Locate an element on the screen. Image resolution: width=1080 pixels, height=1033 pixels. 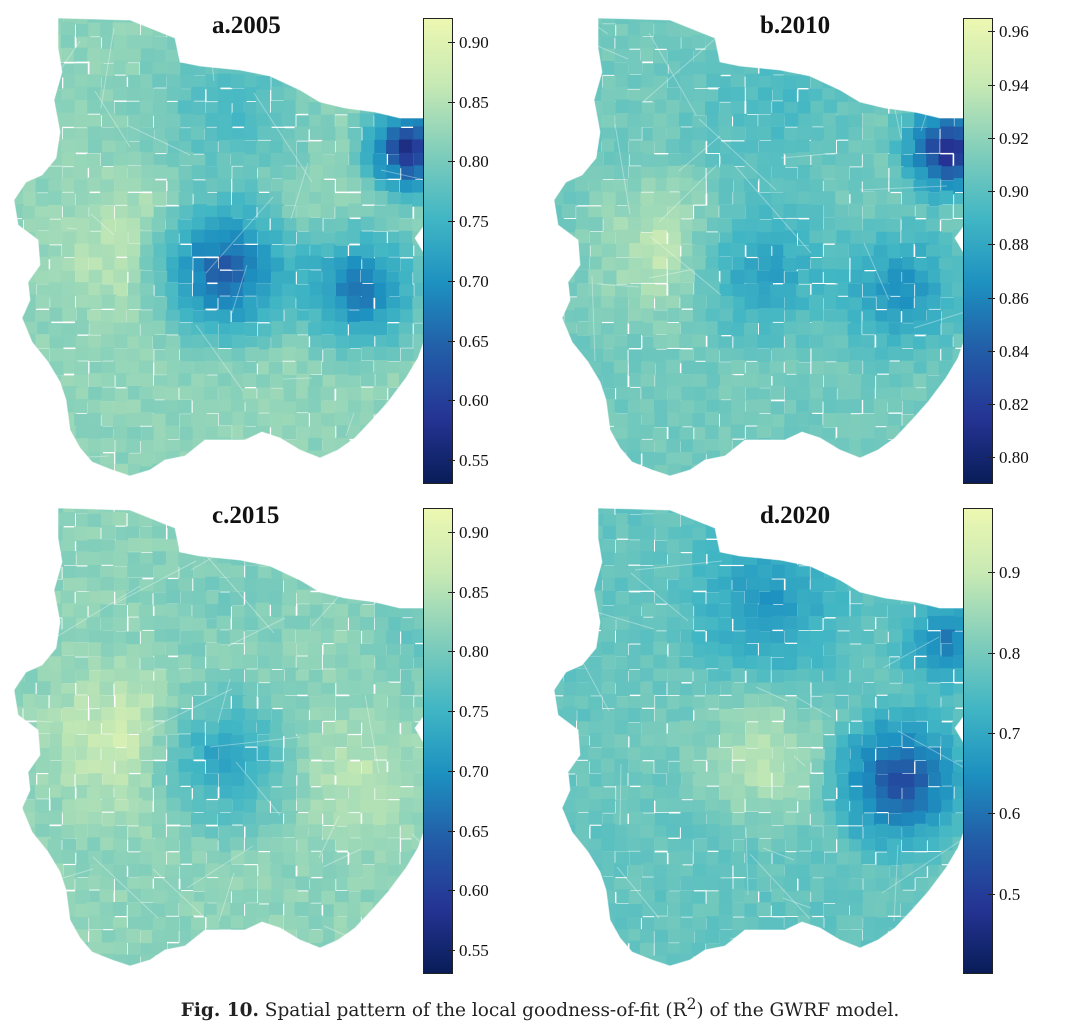
tick-label: 0.84 is located at coordinates (1014, 351).